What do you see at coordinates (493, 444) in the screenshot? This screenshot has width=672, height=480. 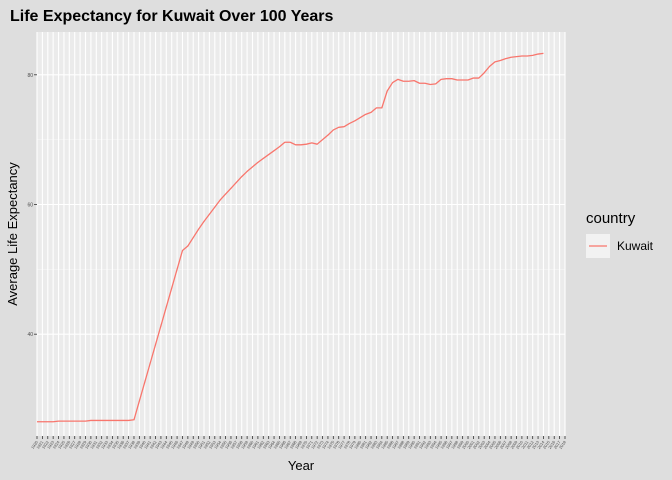 I see `x-tick-label: 2005` at bounding box center [493, 444].